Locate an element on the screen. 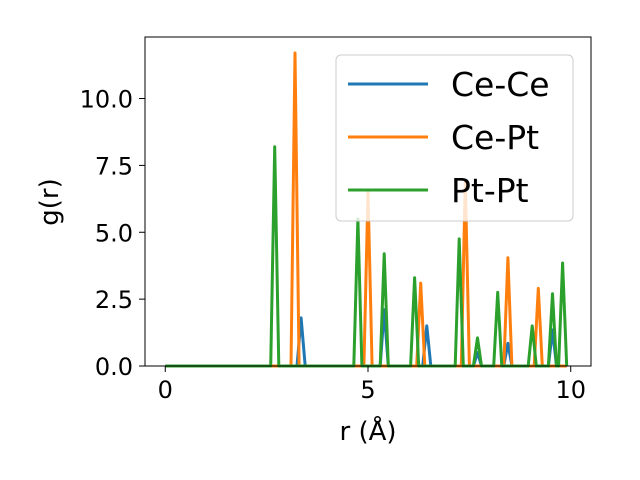 The image size is (640, 480). legend: Ce-Ce Ce-Pt Pt-Pt is located at coordinates (454, 138).